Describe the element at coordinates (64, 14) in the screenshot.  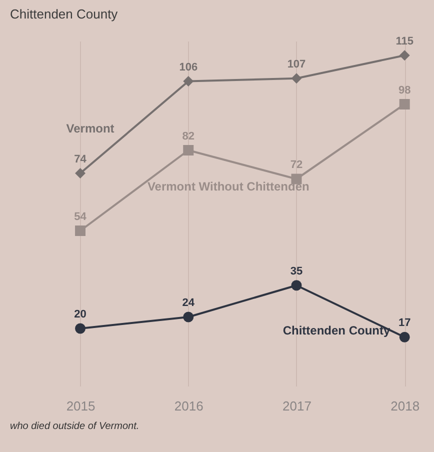
I see `chart-title: Chittenden County` at that location.